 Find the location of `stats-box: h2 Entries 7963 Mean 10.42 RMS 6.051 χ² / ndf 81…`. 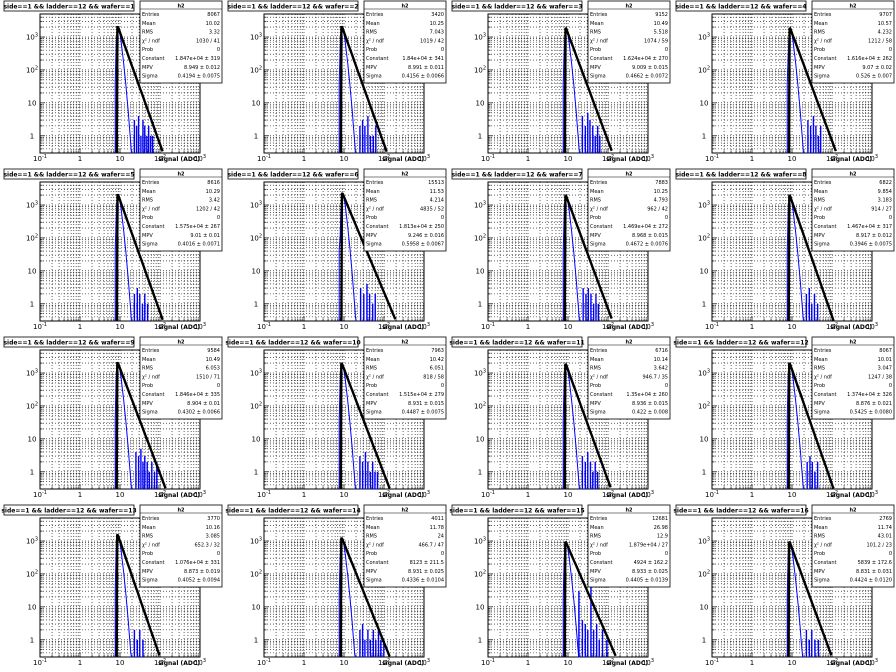

stats-box: h2 Entries 7963 Mean 10.42 RMS 6.051 χ² / ndf 81… is located at coordinates (405, 378).